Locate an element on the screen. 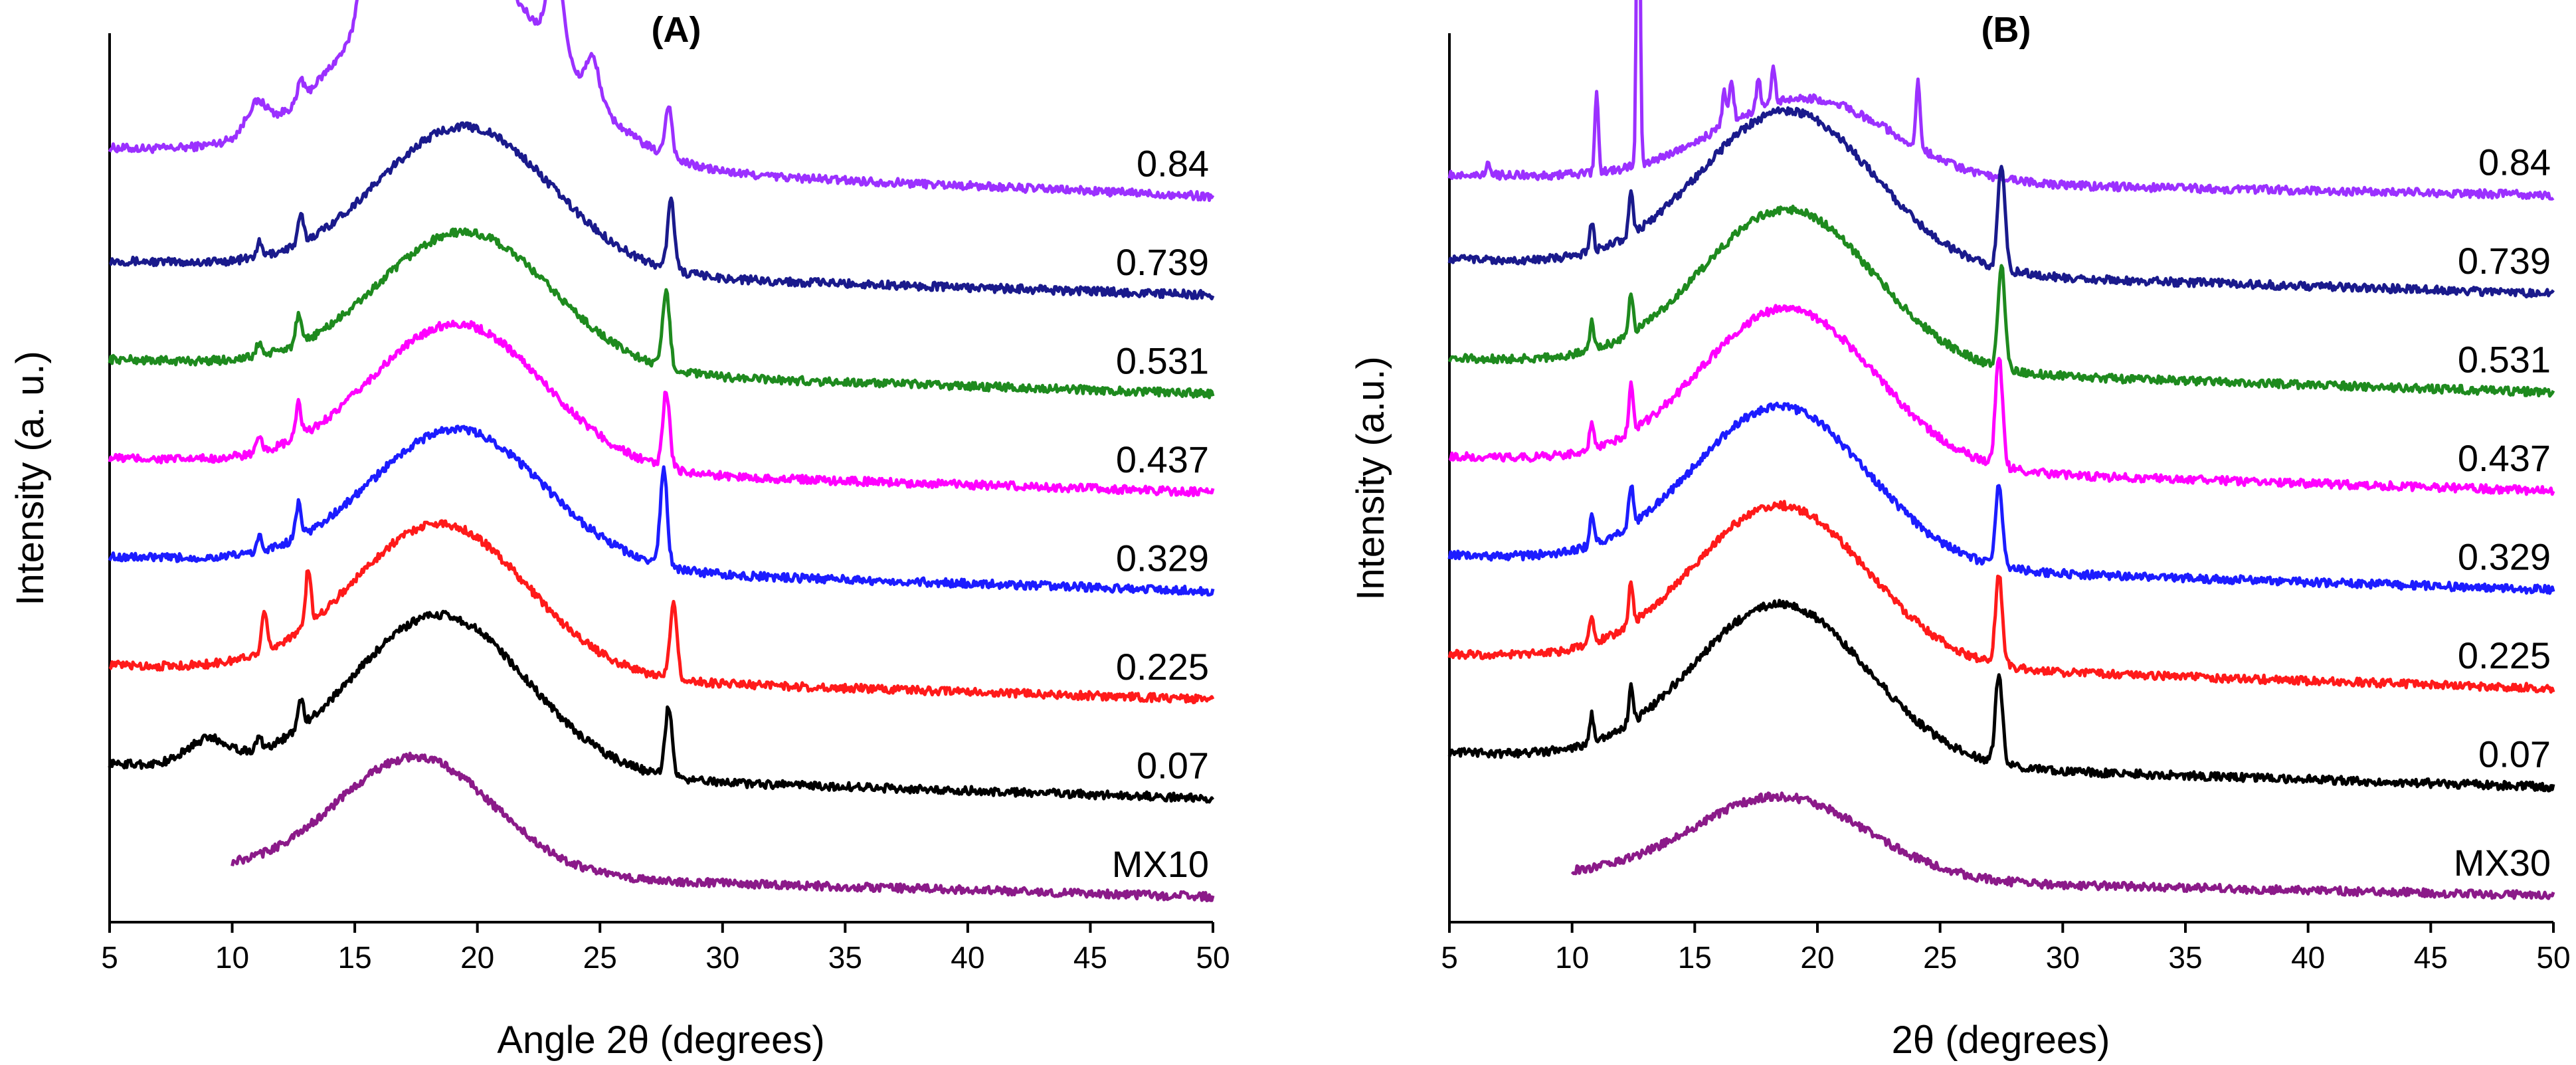  panel-a-title: (A) is located at coordinates (676, 30).